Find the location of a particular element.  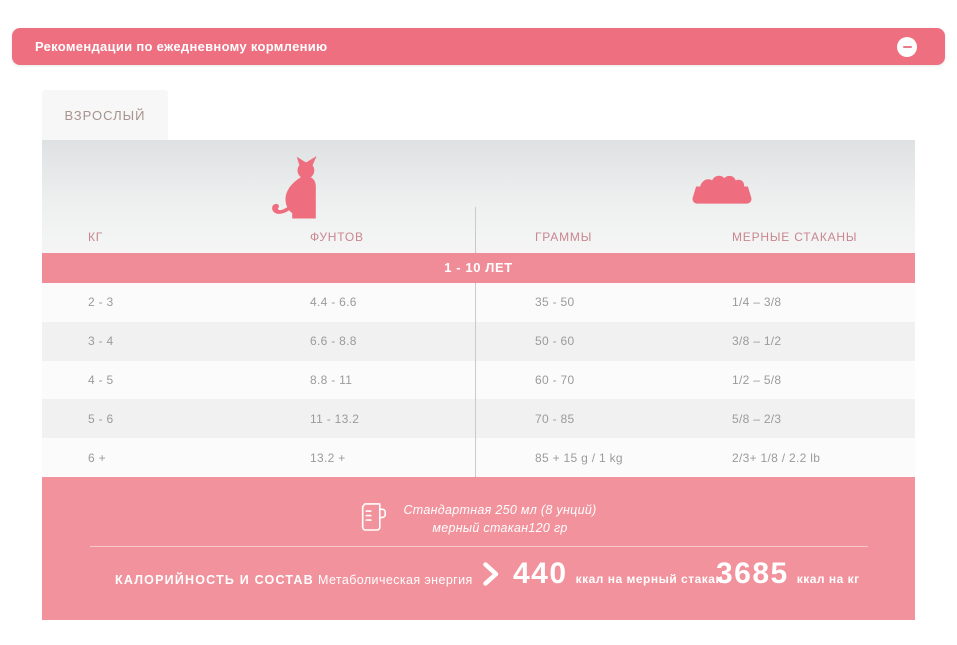

collapse-button is located at coordinates (907, 46).